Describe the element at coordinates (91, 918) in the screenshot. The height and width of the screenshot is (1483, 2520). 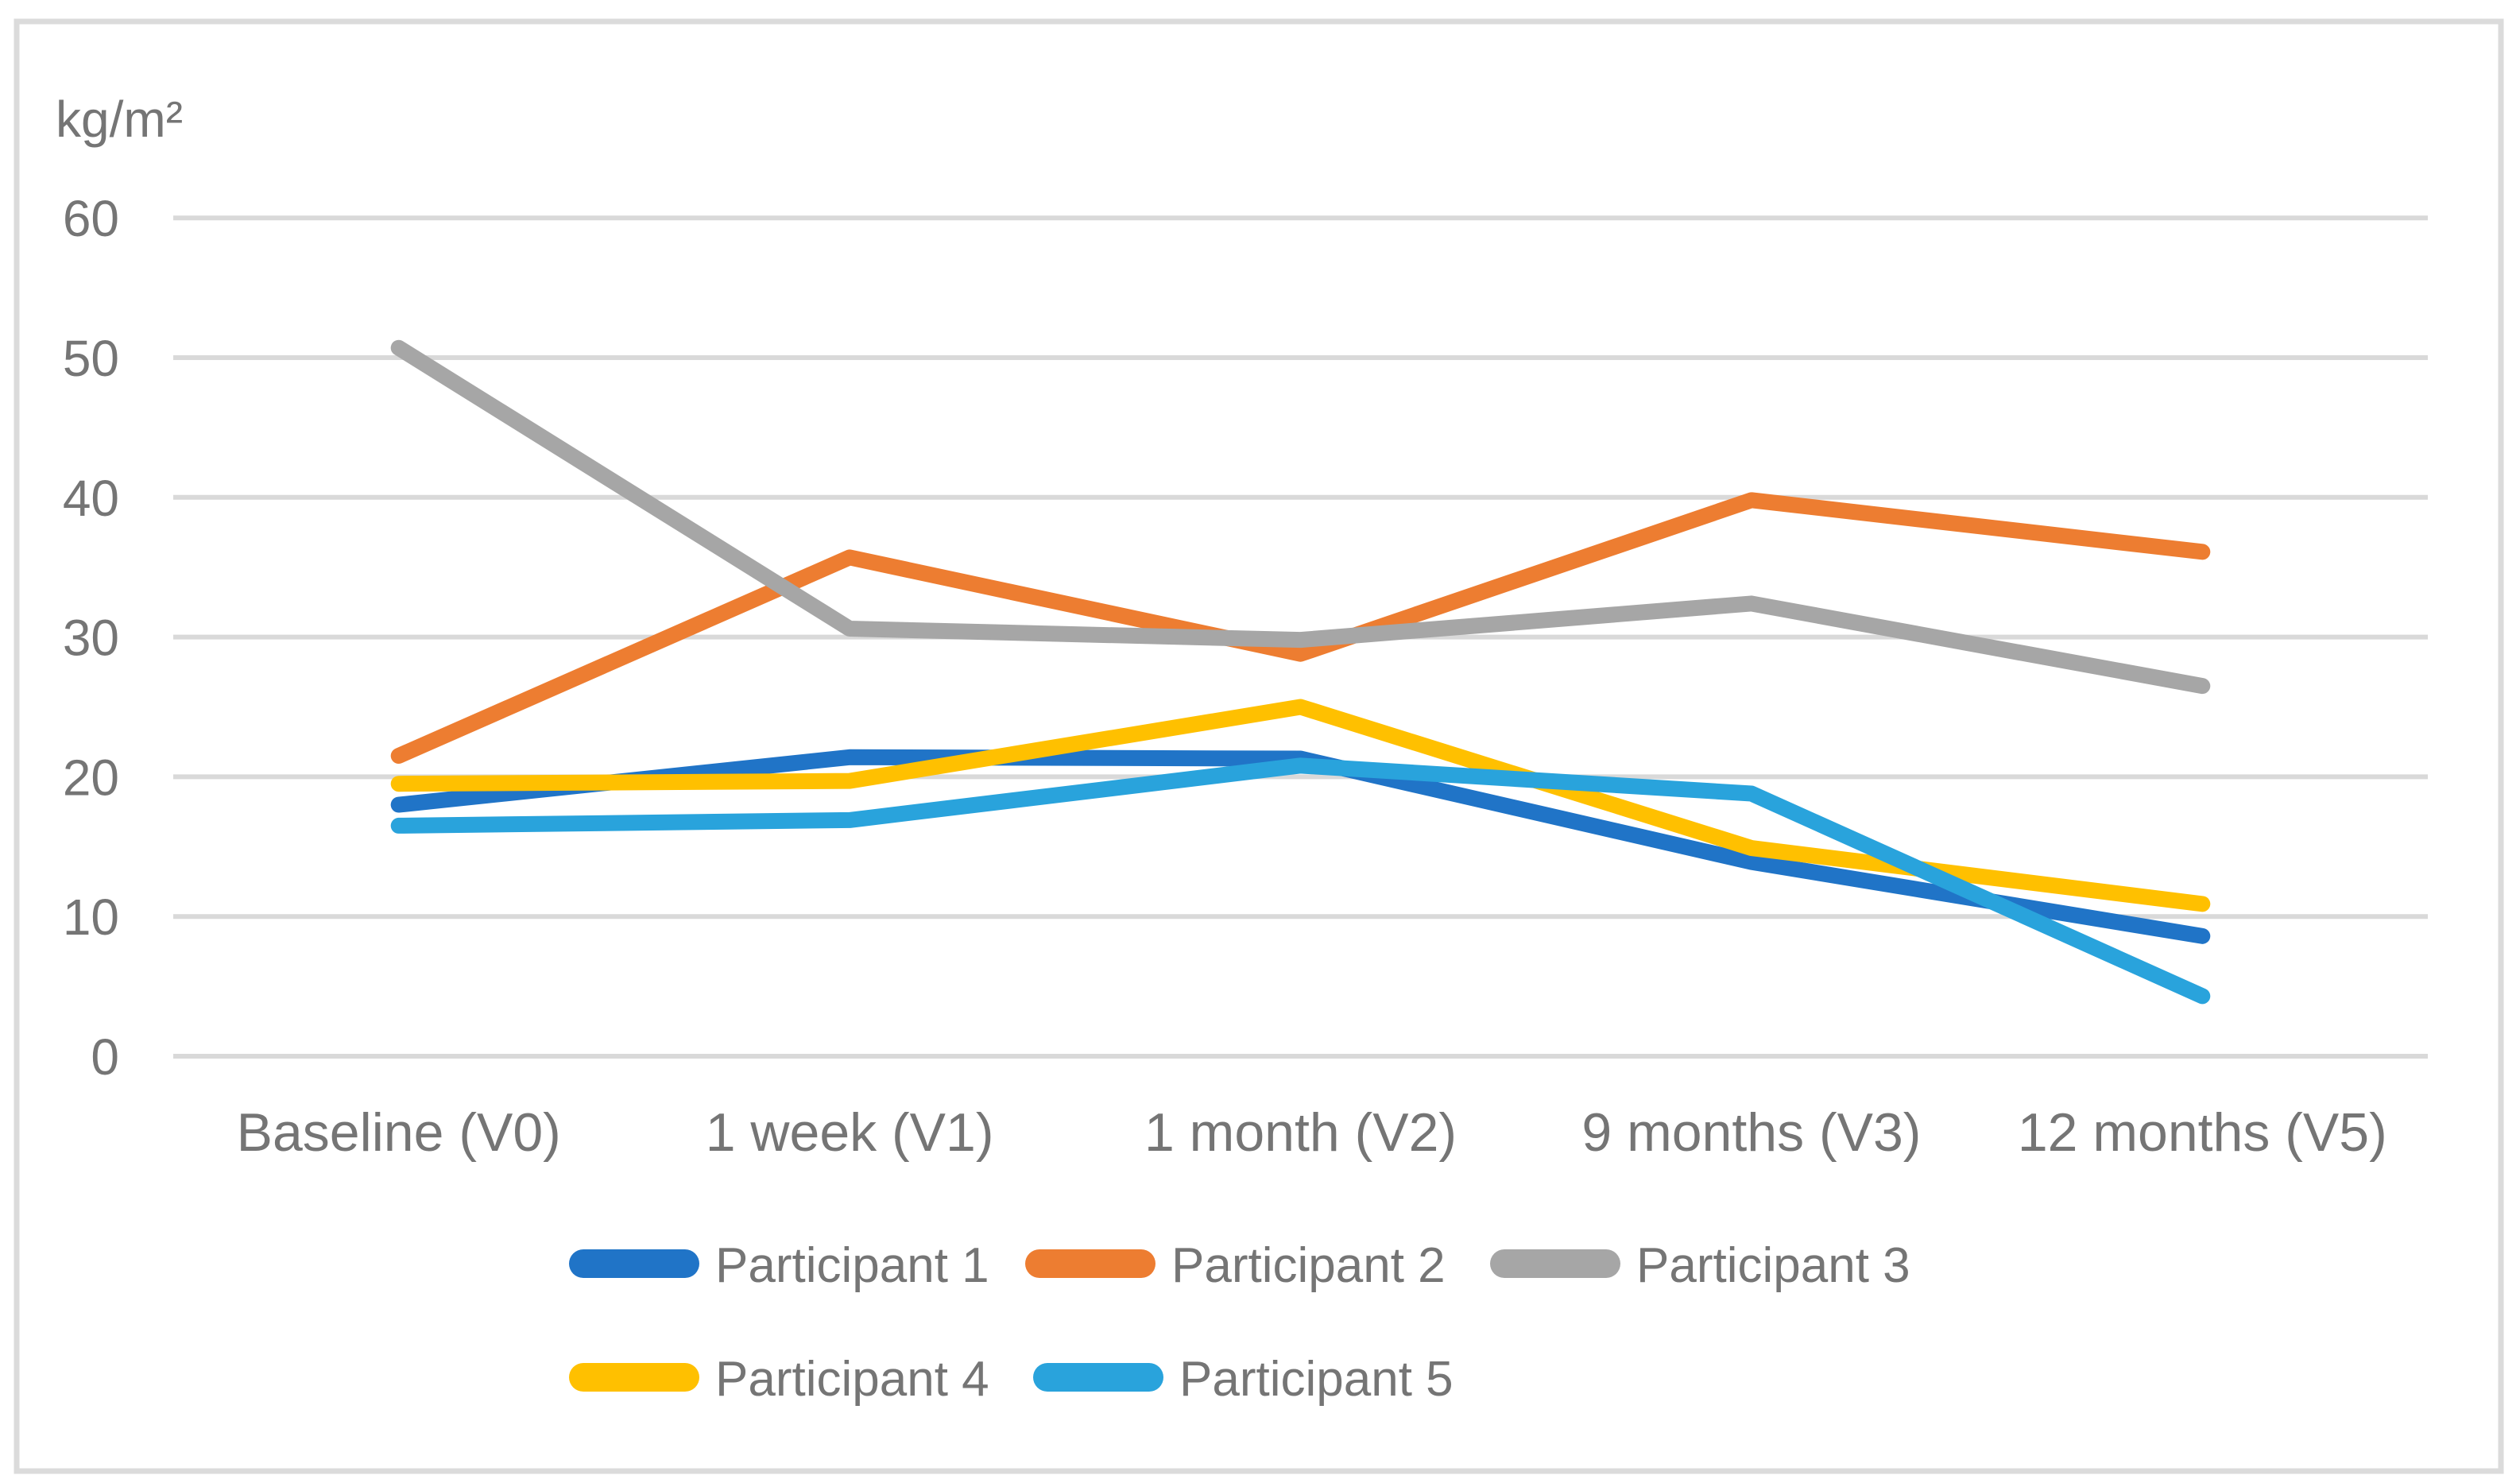
I see `y-tick-label: 10` at that location.